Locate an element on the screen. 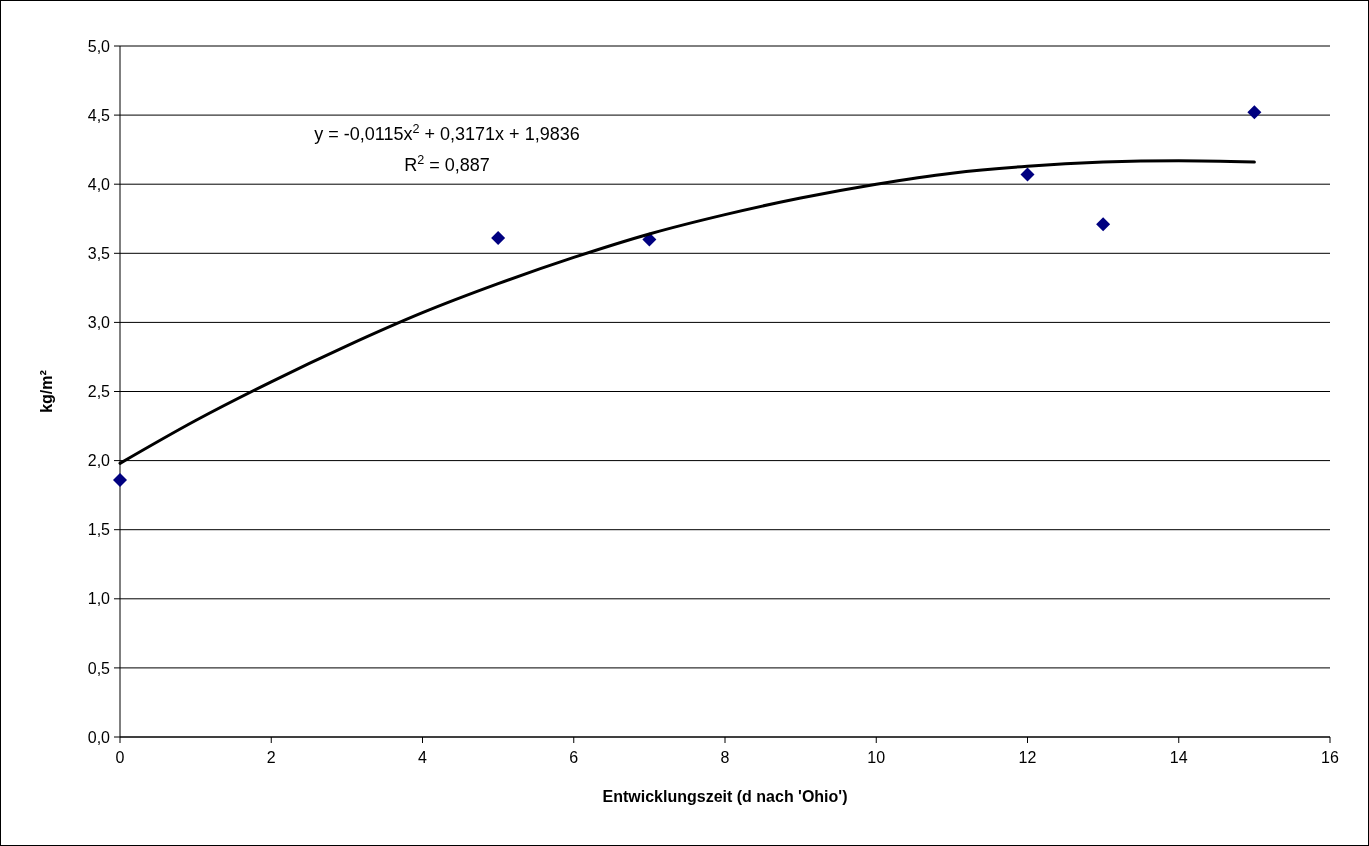 Image resolution: width=1369 pixels, height=846 pixels. y-tick-label: 1,0 is located at coordinates (99, 599).